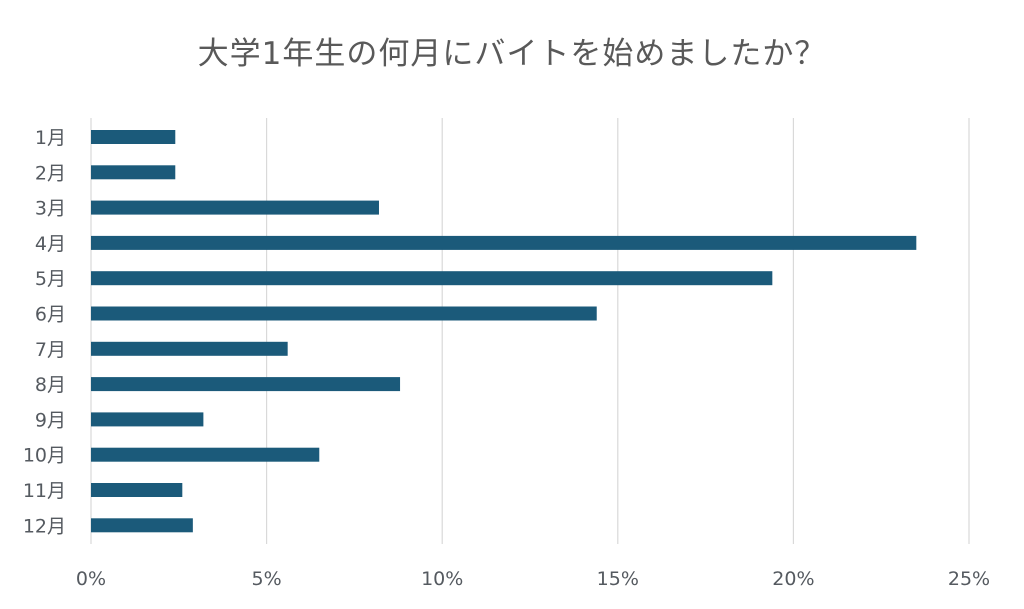  Describe the element at coordinates (50, 385) in the screenshot. I see `y-category-label: 8月` at that location.